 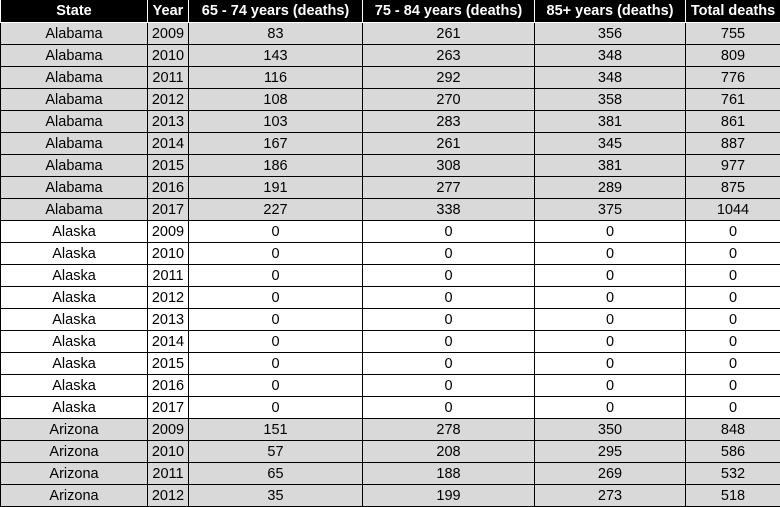 What do you see at coordinates (168, 11) in the screenshot?
I see `header-year: Year` at bounding box center [168, 11].